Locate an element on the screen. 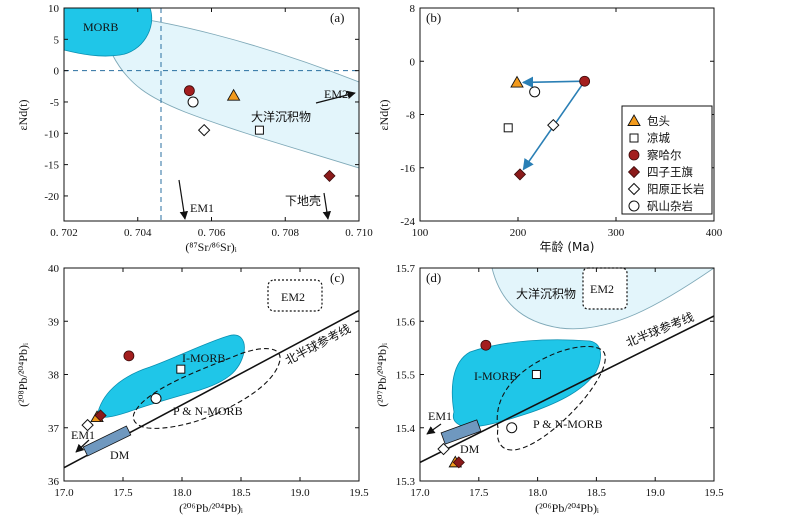 This screenshot has height=520, width=800. y-tick-label: 39 is located at coordinates (54, 322).